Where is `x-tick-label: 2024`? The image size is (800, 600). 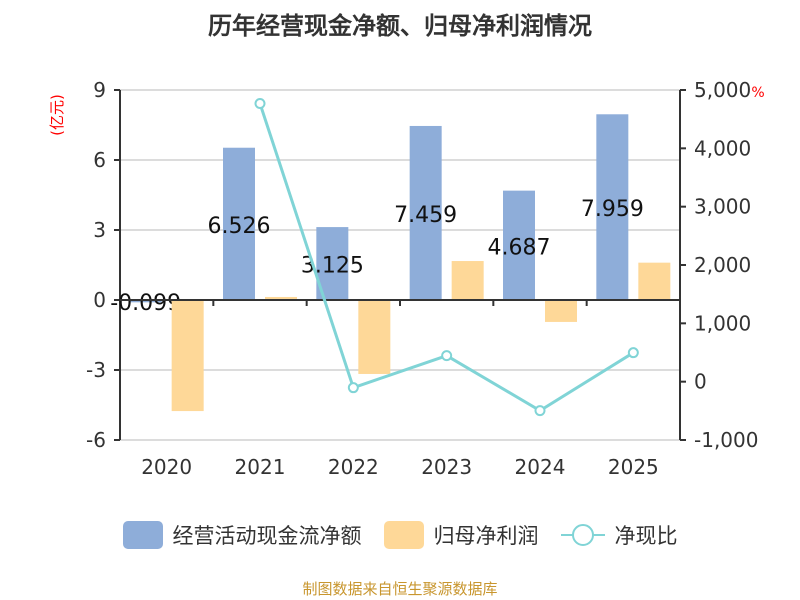
x-tick-label: 2024 is located at coordinates (540, 467).